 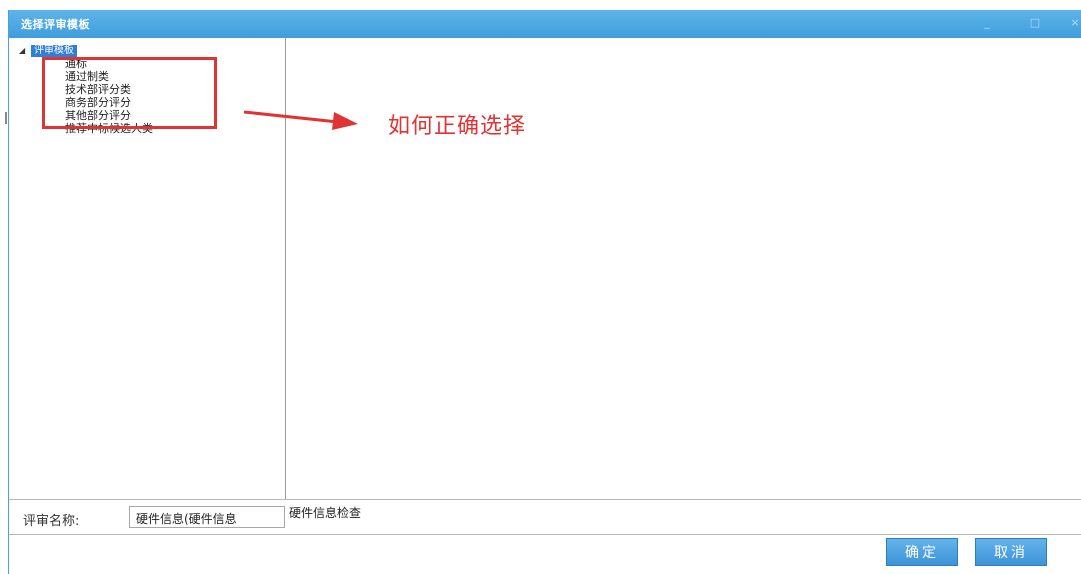 What do you see at coordinates (457, 126) in the screenshot?
I see `annotation-text: 如何正确选择` at bounding box center [457, 126].